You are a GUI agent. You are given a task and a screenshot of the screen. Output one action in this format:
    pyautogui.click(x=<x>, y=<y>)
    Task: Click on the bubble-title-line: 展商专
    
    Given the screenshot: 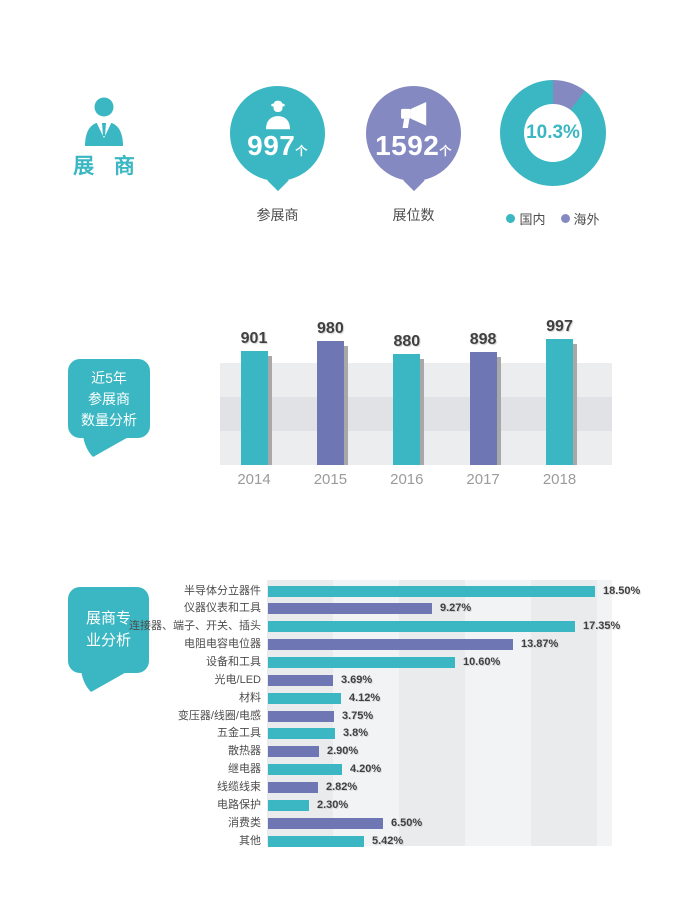 What is the action you would take?
    pyautogui.click(x=108, y=618)
    